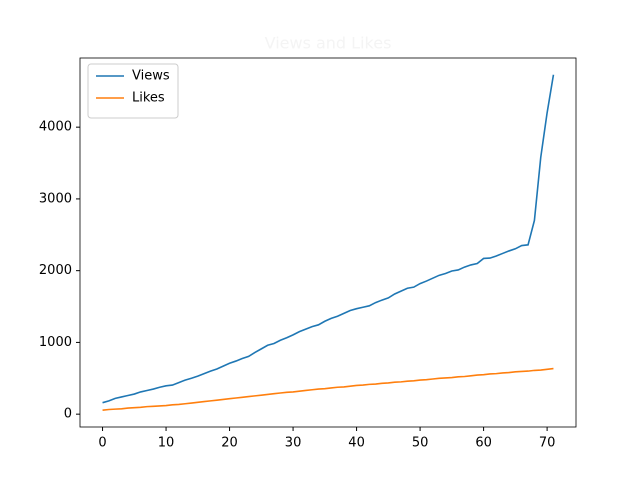 The image size is (640, 480). Describe the element at coordinates (166, 443) in the screenshot. I see `x-tick-label: 10` at that location.